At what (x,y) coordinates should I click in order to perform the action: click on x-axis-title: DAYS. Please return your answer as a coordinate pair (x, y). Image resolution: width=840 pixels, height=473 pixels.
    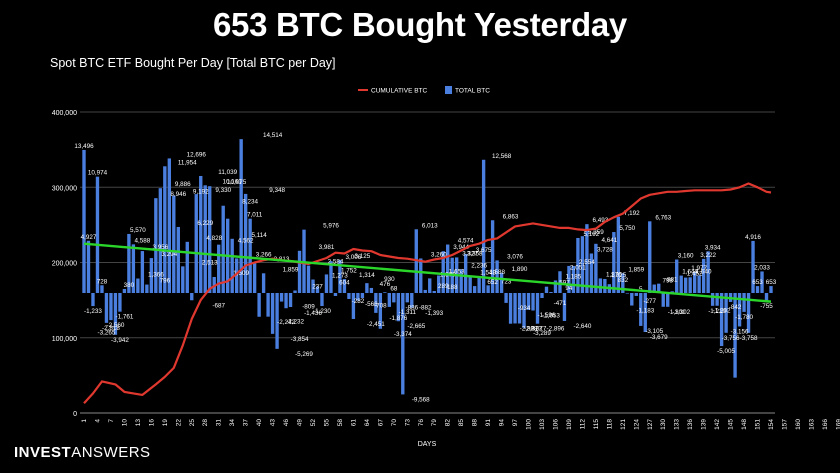
    Looking at the image, I should click on (427, 444).